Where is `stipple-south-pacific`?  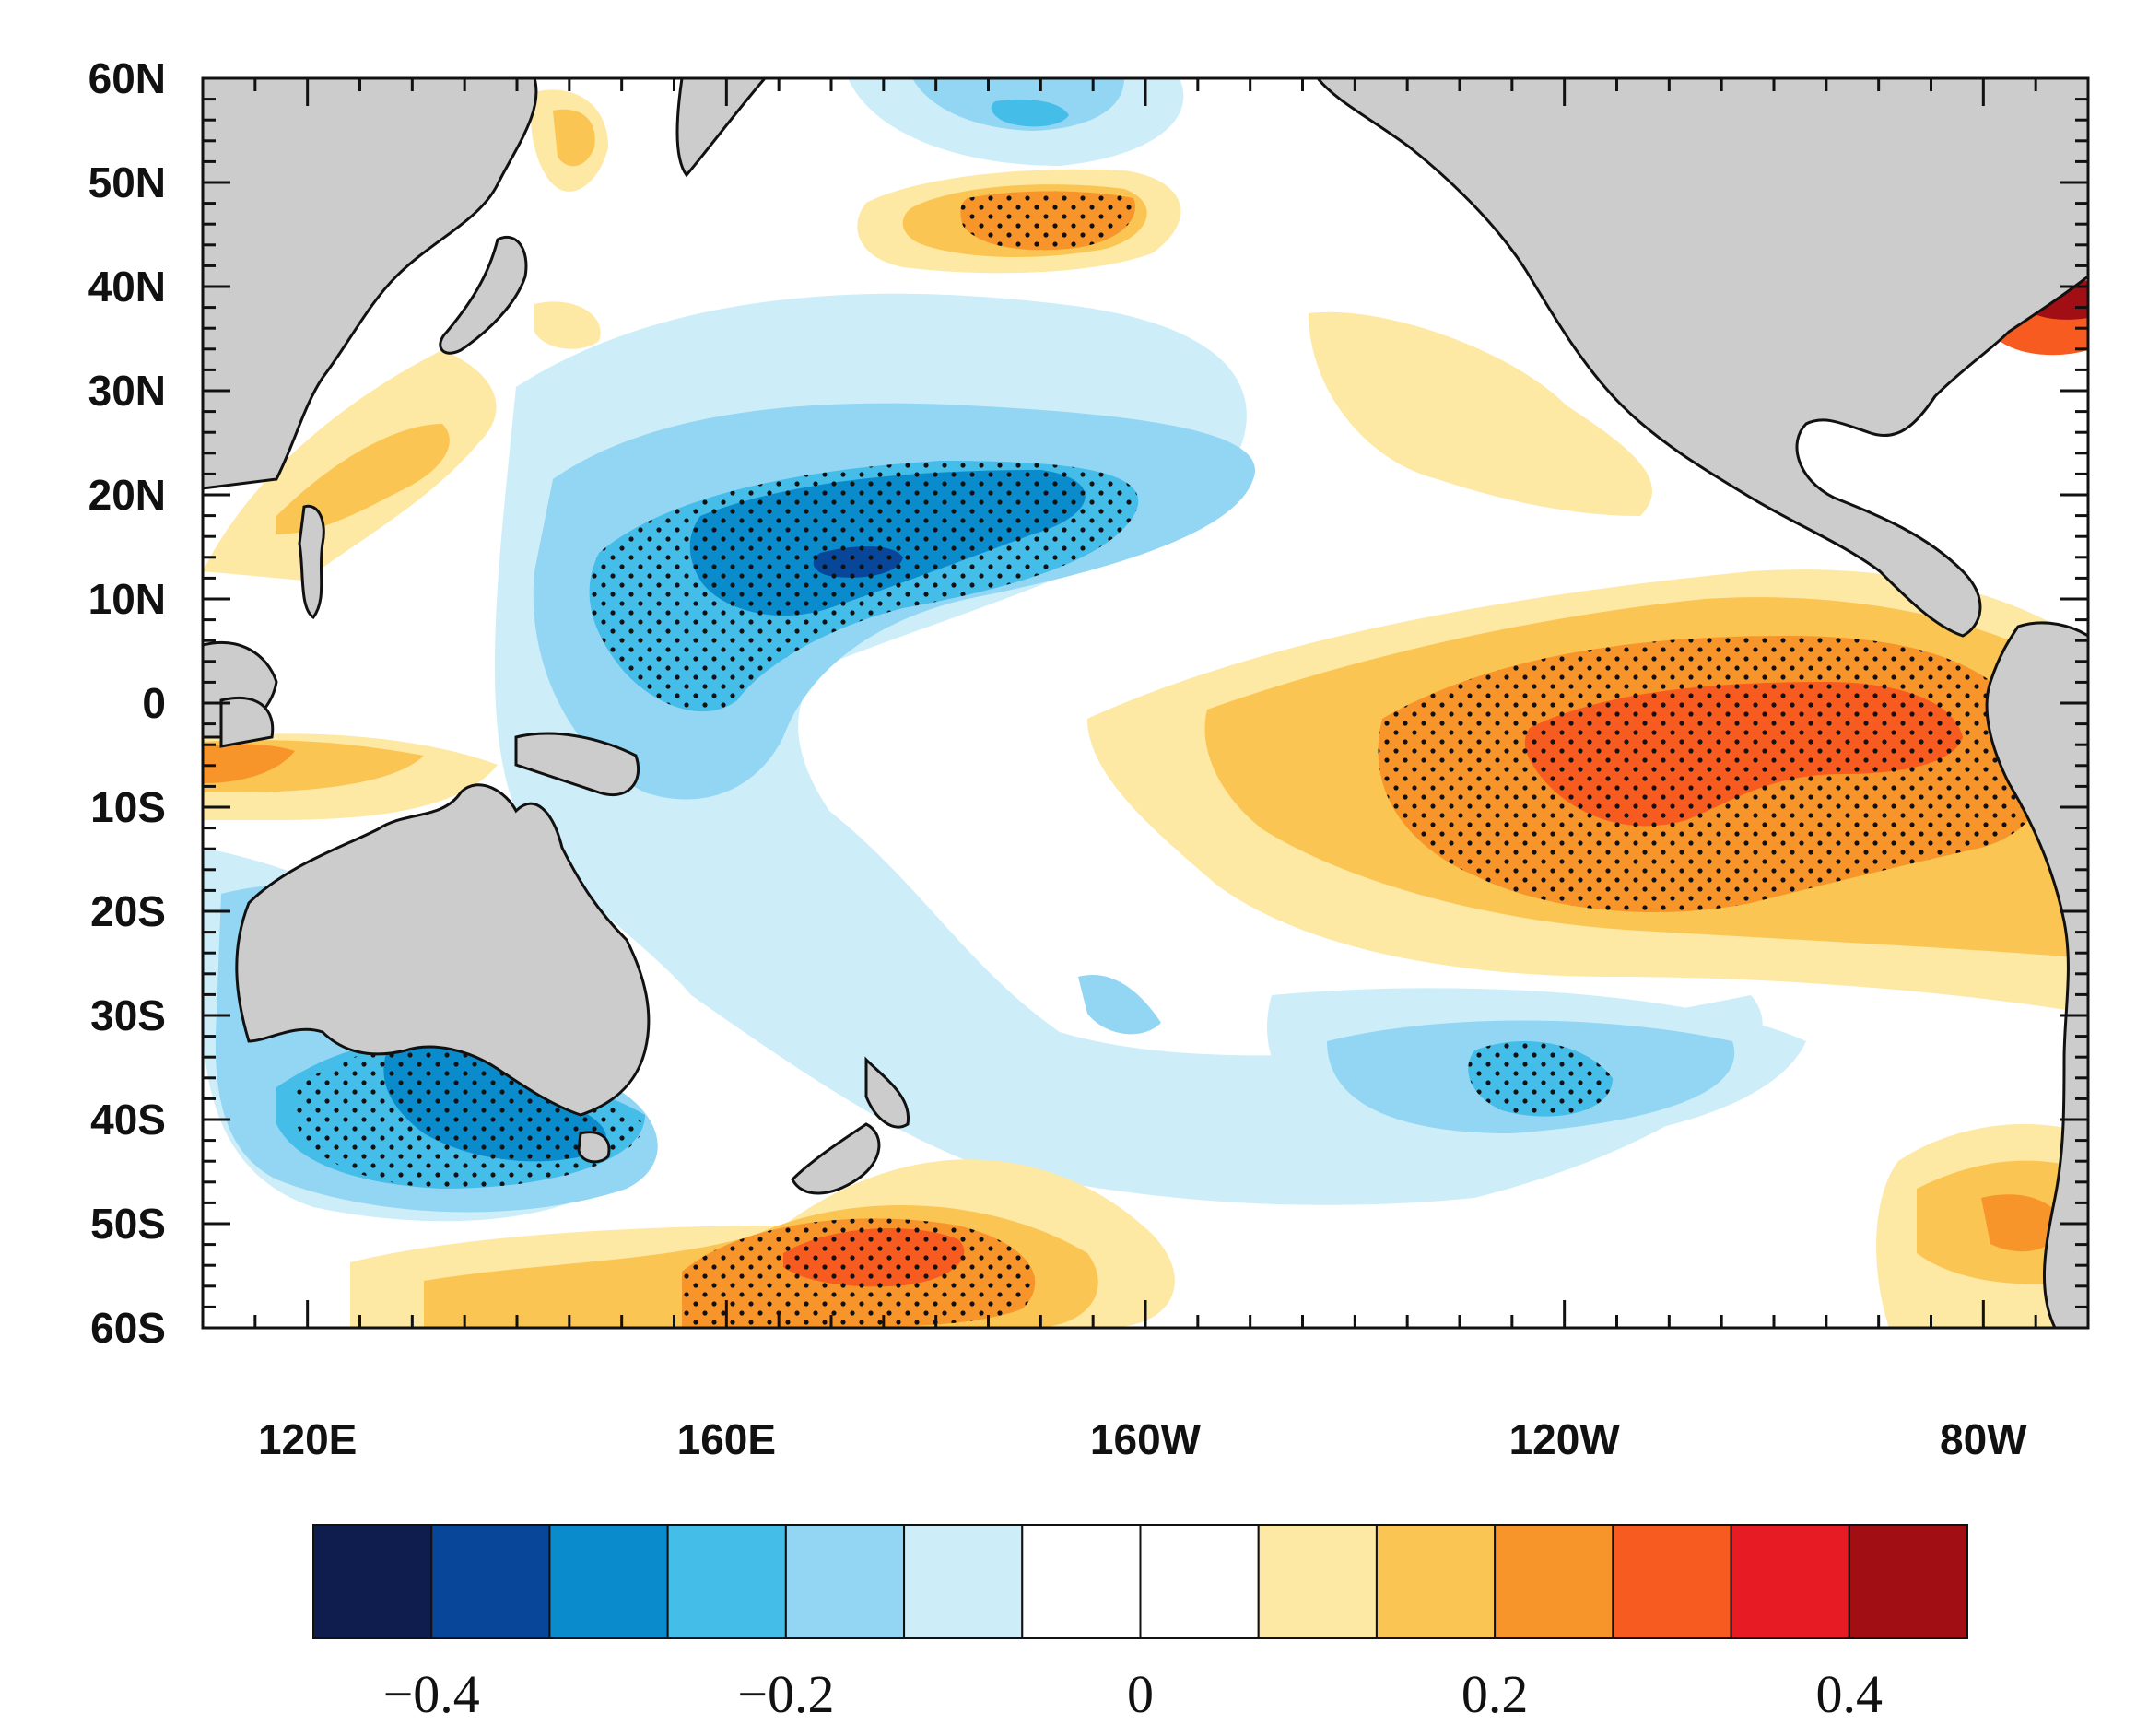 stipple-south-pacific is located at coordinates (859, 1273).